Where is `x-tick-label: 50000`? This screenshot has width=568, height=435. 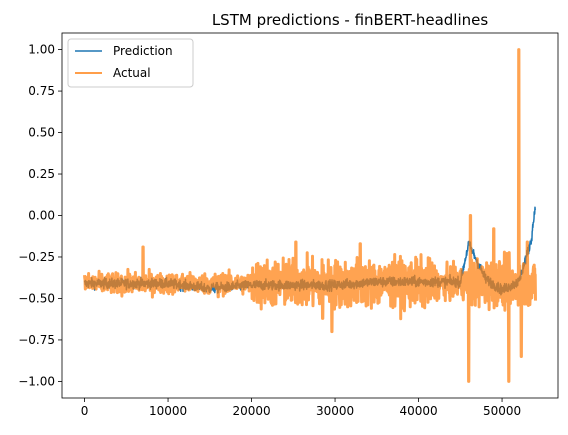 x-tick-label: 50000 is located at coordinates (502, 411).